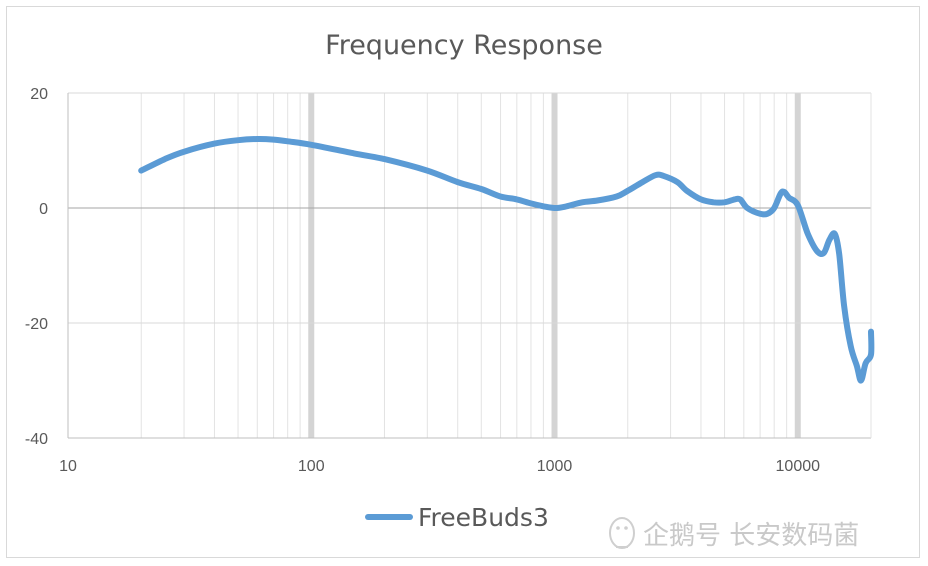 This screenshot has height=566, width=928. Describe the element at coordinates (555, 466) in the screenshot. I see `x-tick-label: 1000` at that location.